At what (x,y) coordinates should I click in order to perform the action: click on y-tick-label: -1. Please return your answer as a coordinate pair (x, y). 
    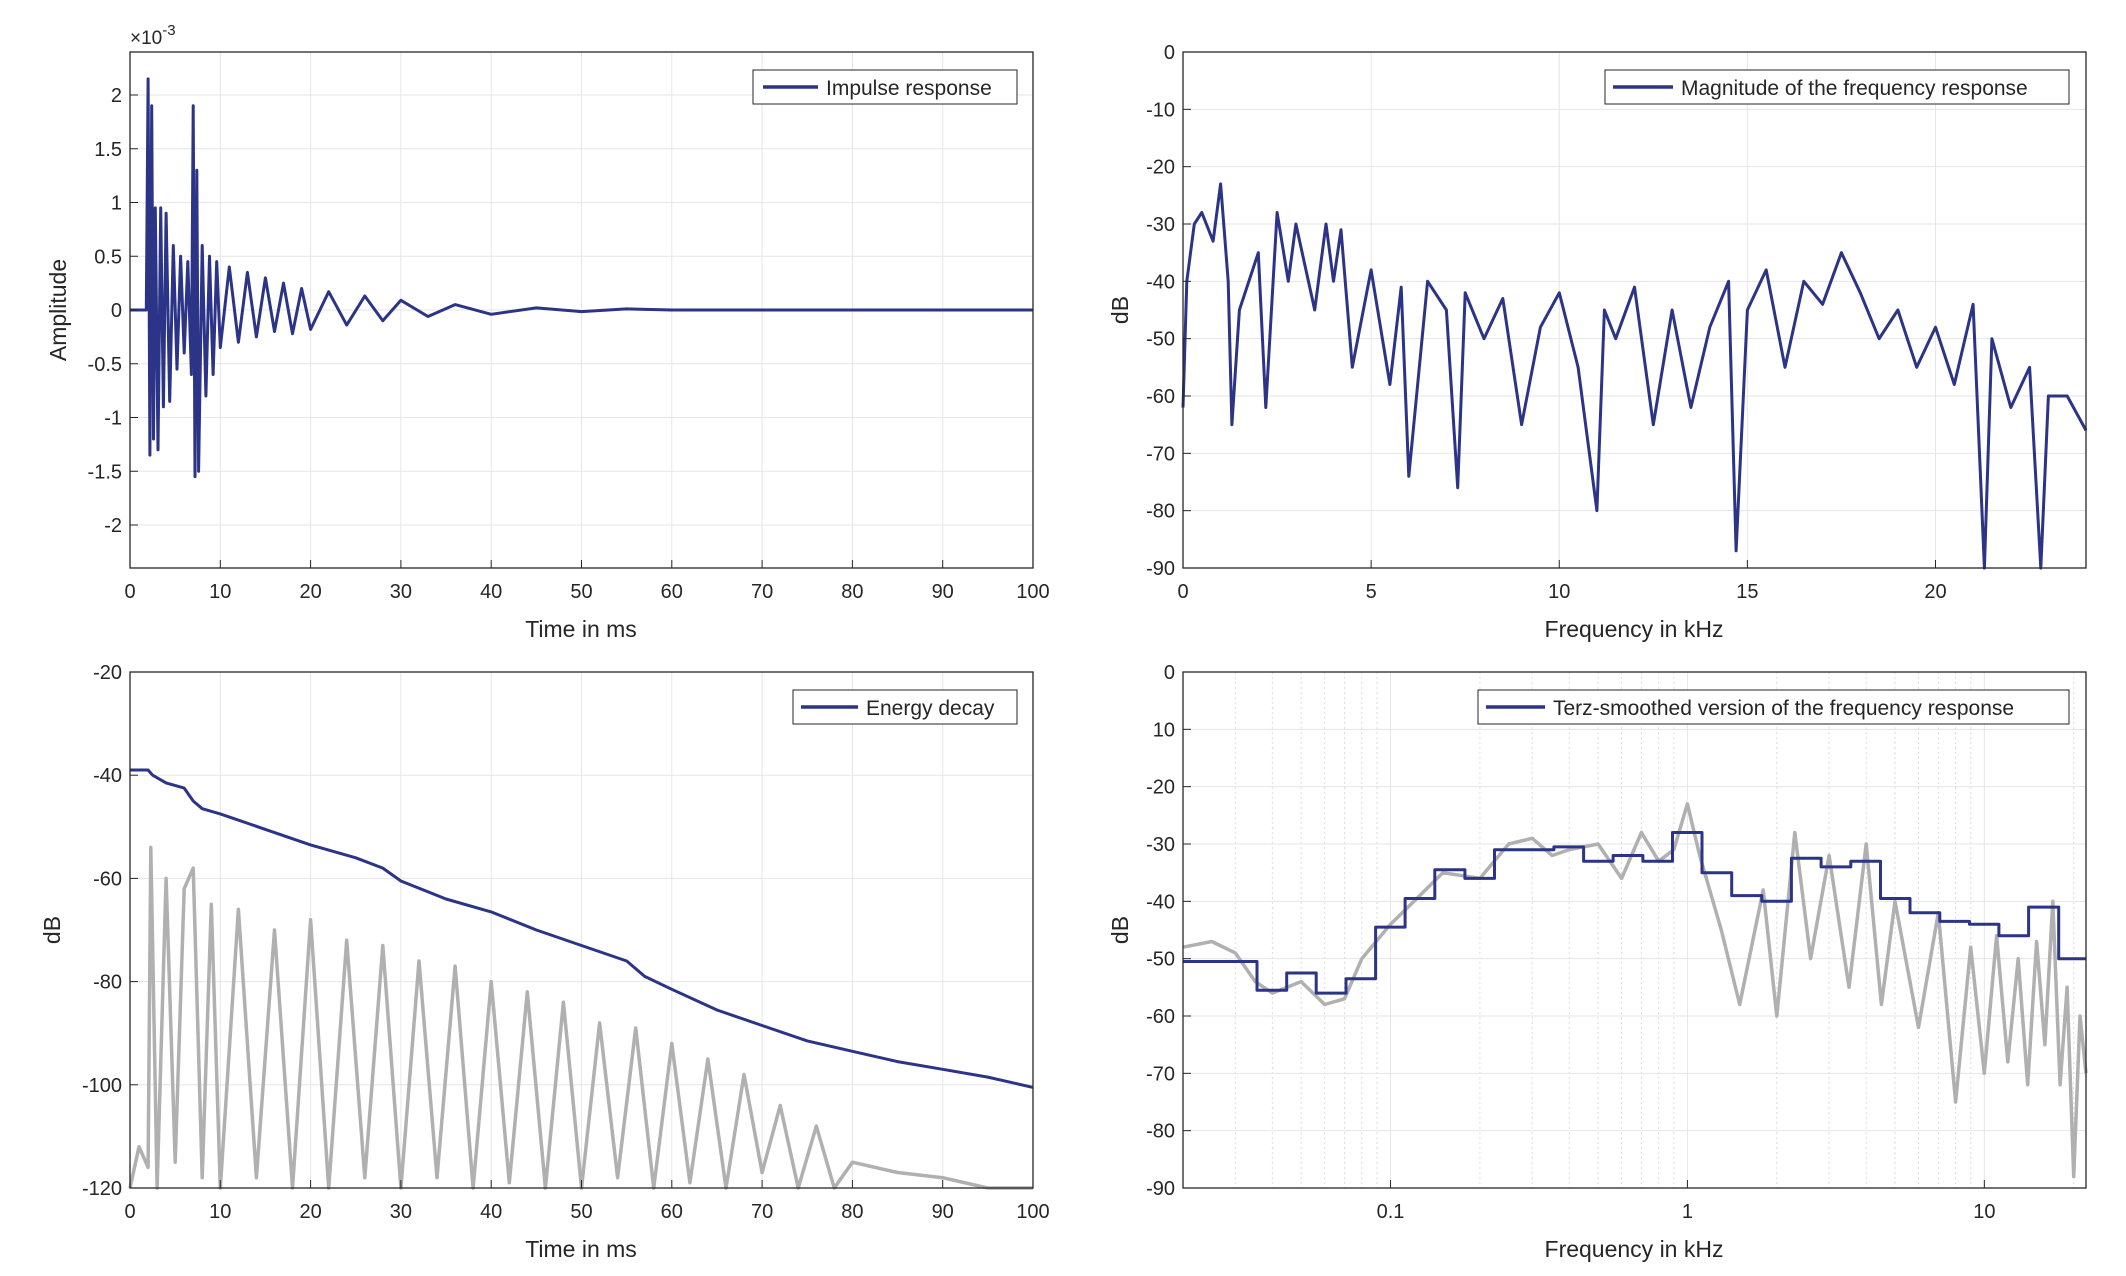
    Looking at the image, I should click on (113, 419).